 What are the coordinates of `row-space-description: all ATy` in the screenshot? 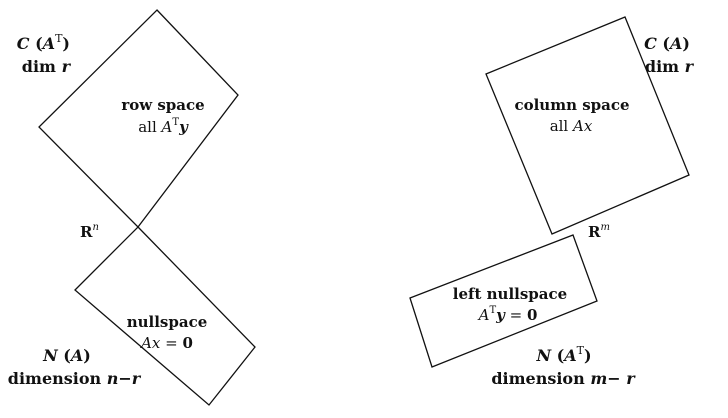 It's located at (163, 126).